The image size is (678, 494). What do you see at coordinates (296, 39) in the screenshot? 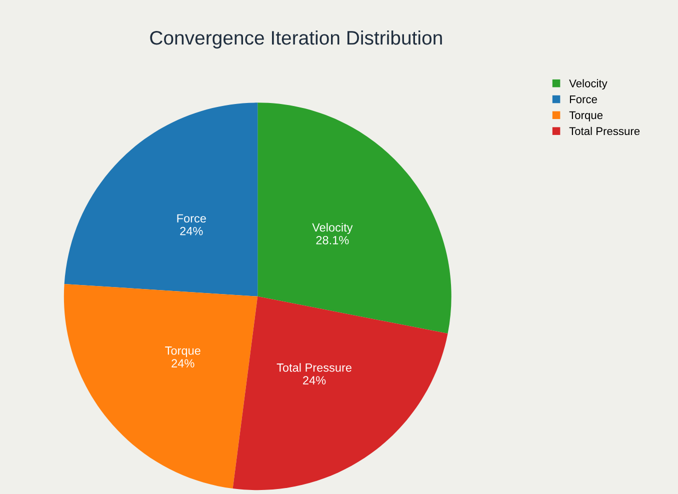
I see `chart-title: Convergence Iteration Distribution` at bounding box center [296, 39].